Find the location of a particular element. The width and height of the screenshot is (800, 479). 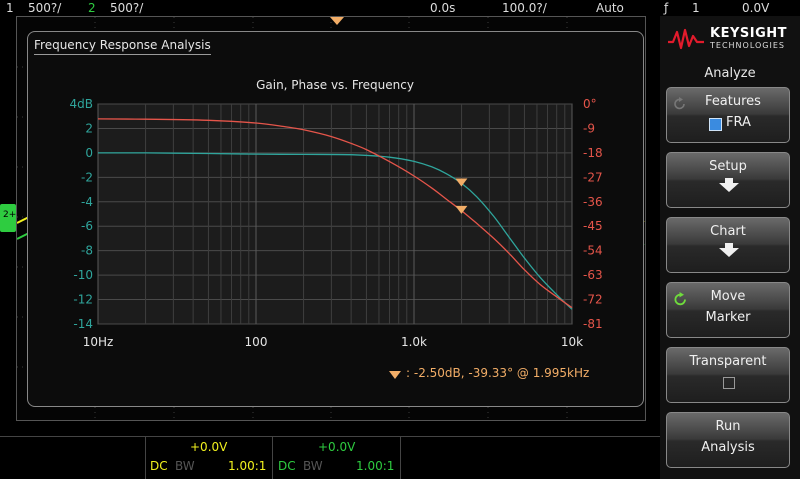

phase-marker-icon is located at coordinates (461, 209).